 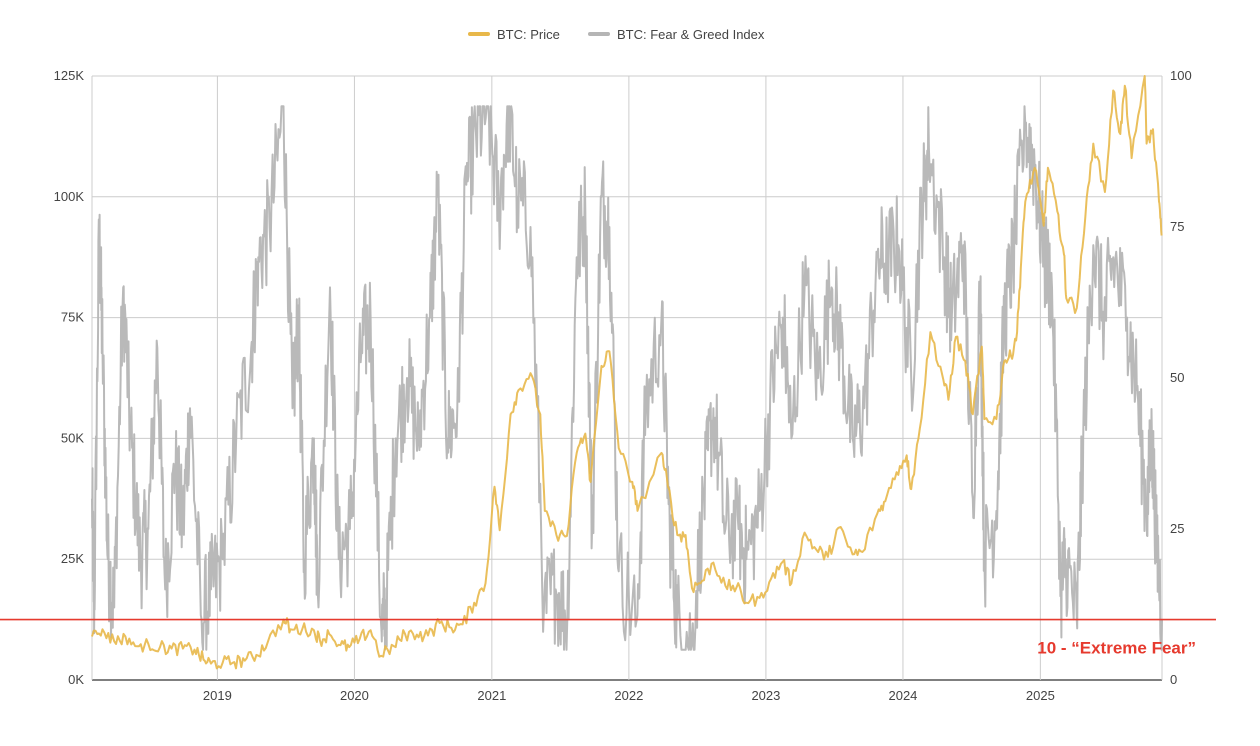 What do you see at coordinates (69, 196) in the screenshot?
I see `y-left-tick-label: 100K` at bounding box center [69, 196].